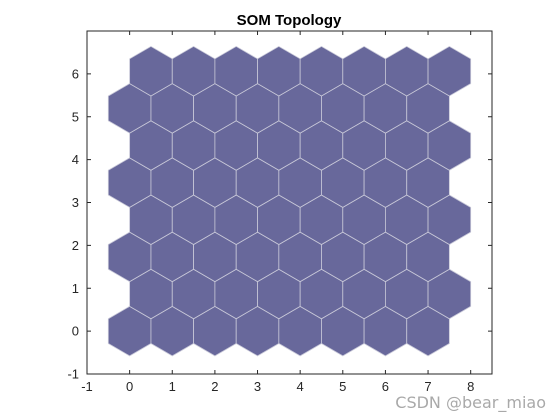  Describe the element at coordinates (470, 386) in the screenshot. I see `x-tick-label: 8` at that location.